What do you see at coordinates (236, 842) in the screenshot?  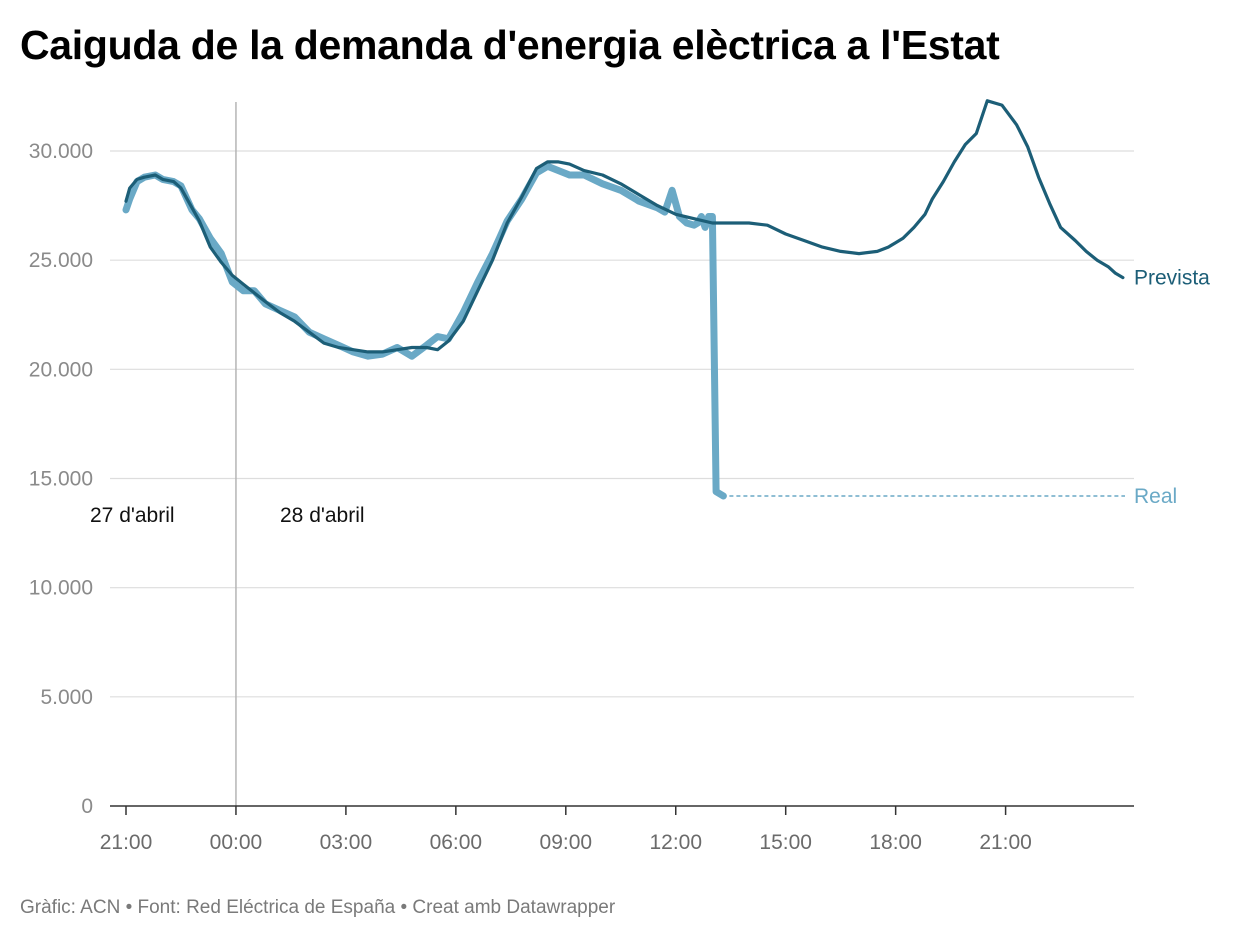 I see `x-tick-label: 00:00` at bounding box center [236, 842].